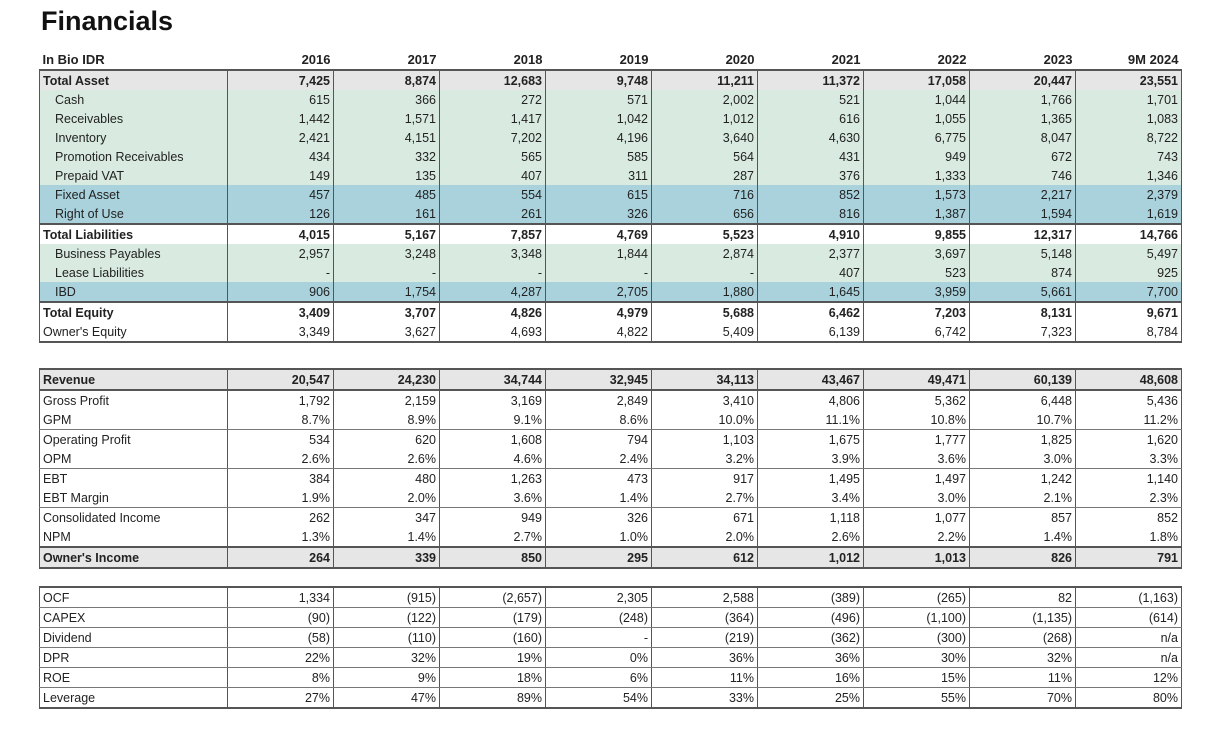  Describe the element at coordinates (598, 478) in the screenshot. I see `value-cell: 473` at that location.